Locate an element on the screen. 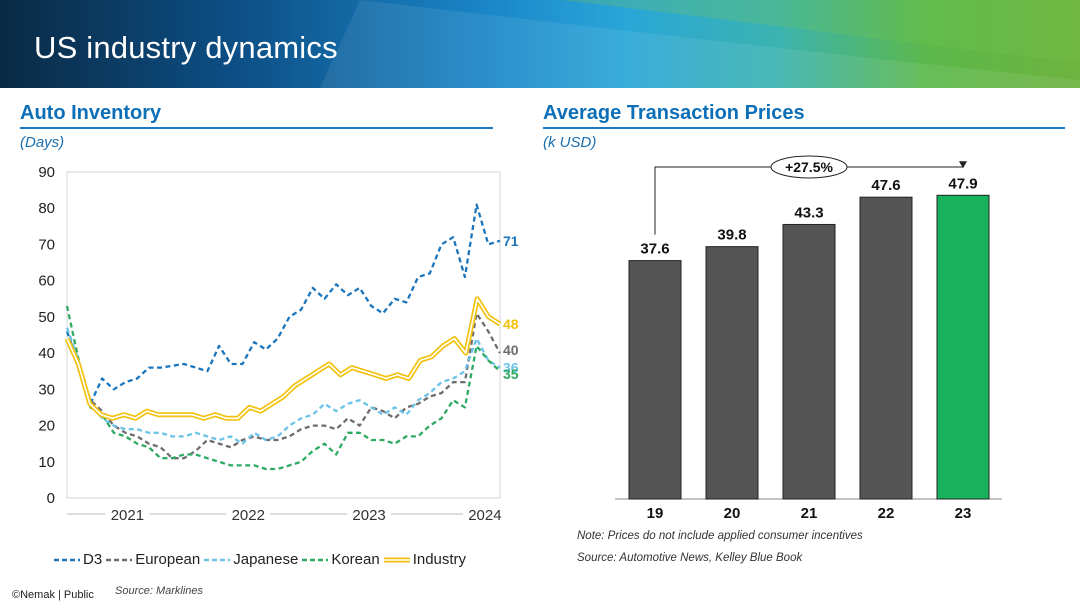  atp-rule is located at coordinates (804, 128).